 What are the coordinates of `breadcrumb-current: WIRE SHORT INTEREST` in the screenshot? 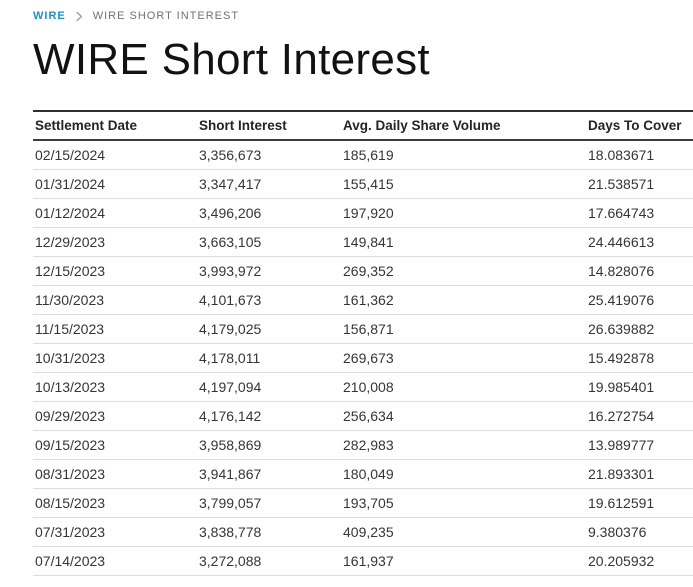 It's located at (166, 16).